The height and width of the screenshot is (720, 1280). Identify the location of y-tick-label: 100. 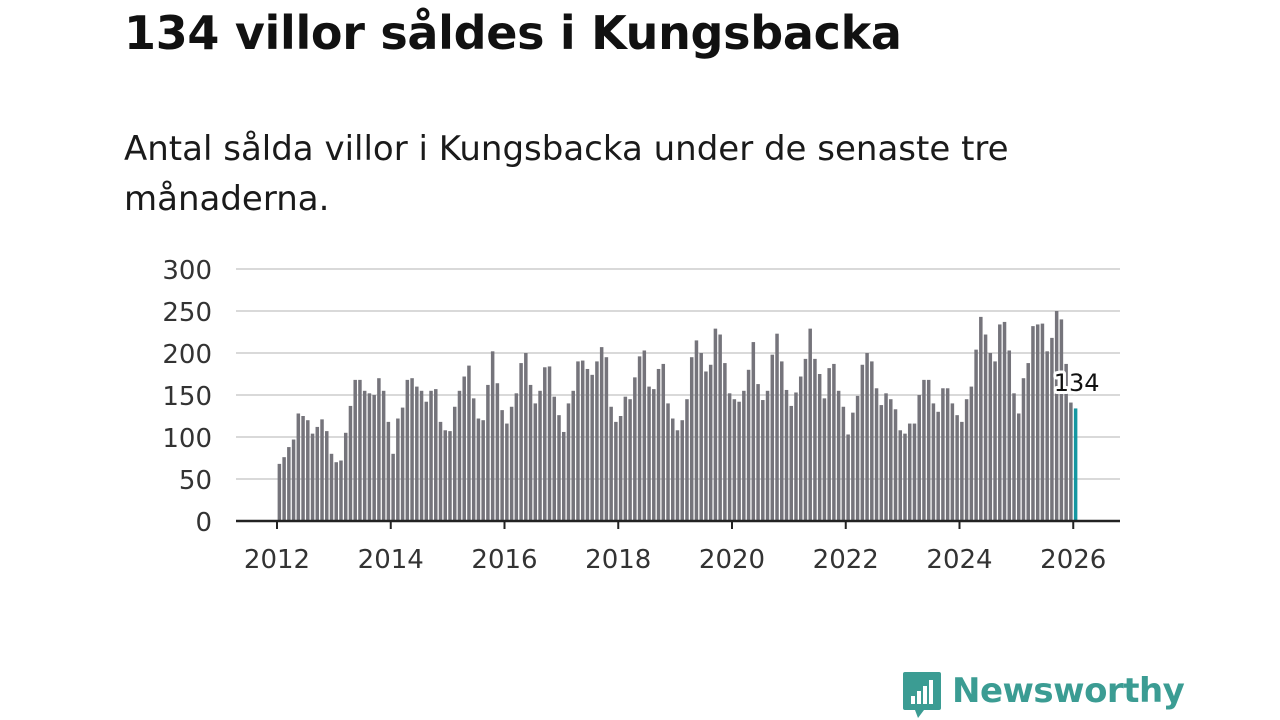
(187, 439).